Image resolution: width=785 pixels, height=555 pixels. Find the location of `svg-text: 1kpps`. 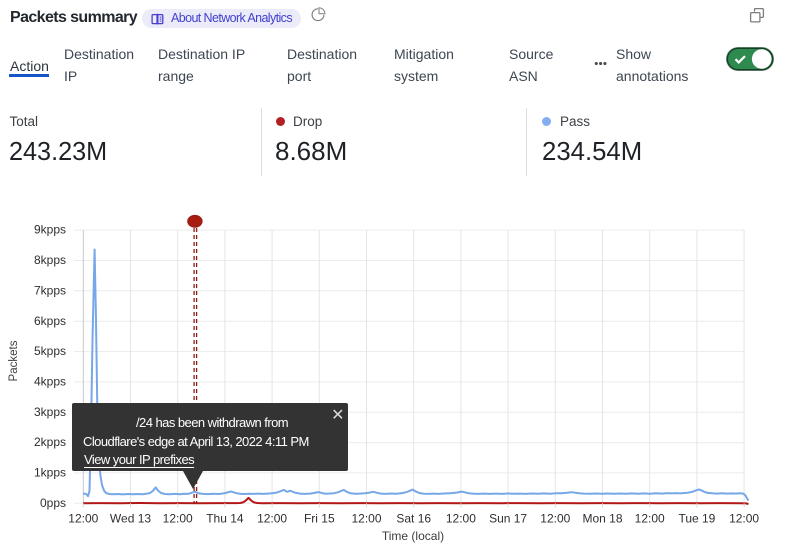

svg-text: 1kpps is located at coordinates (50, 473).